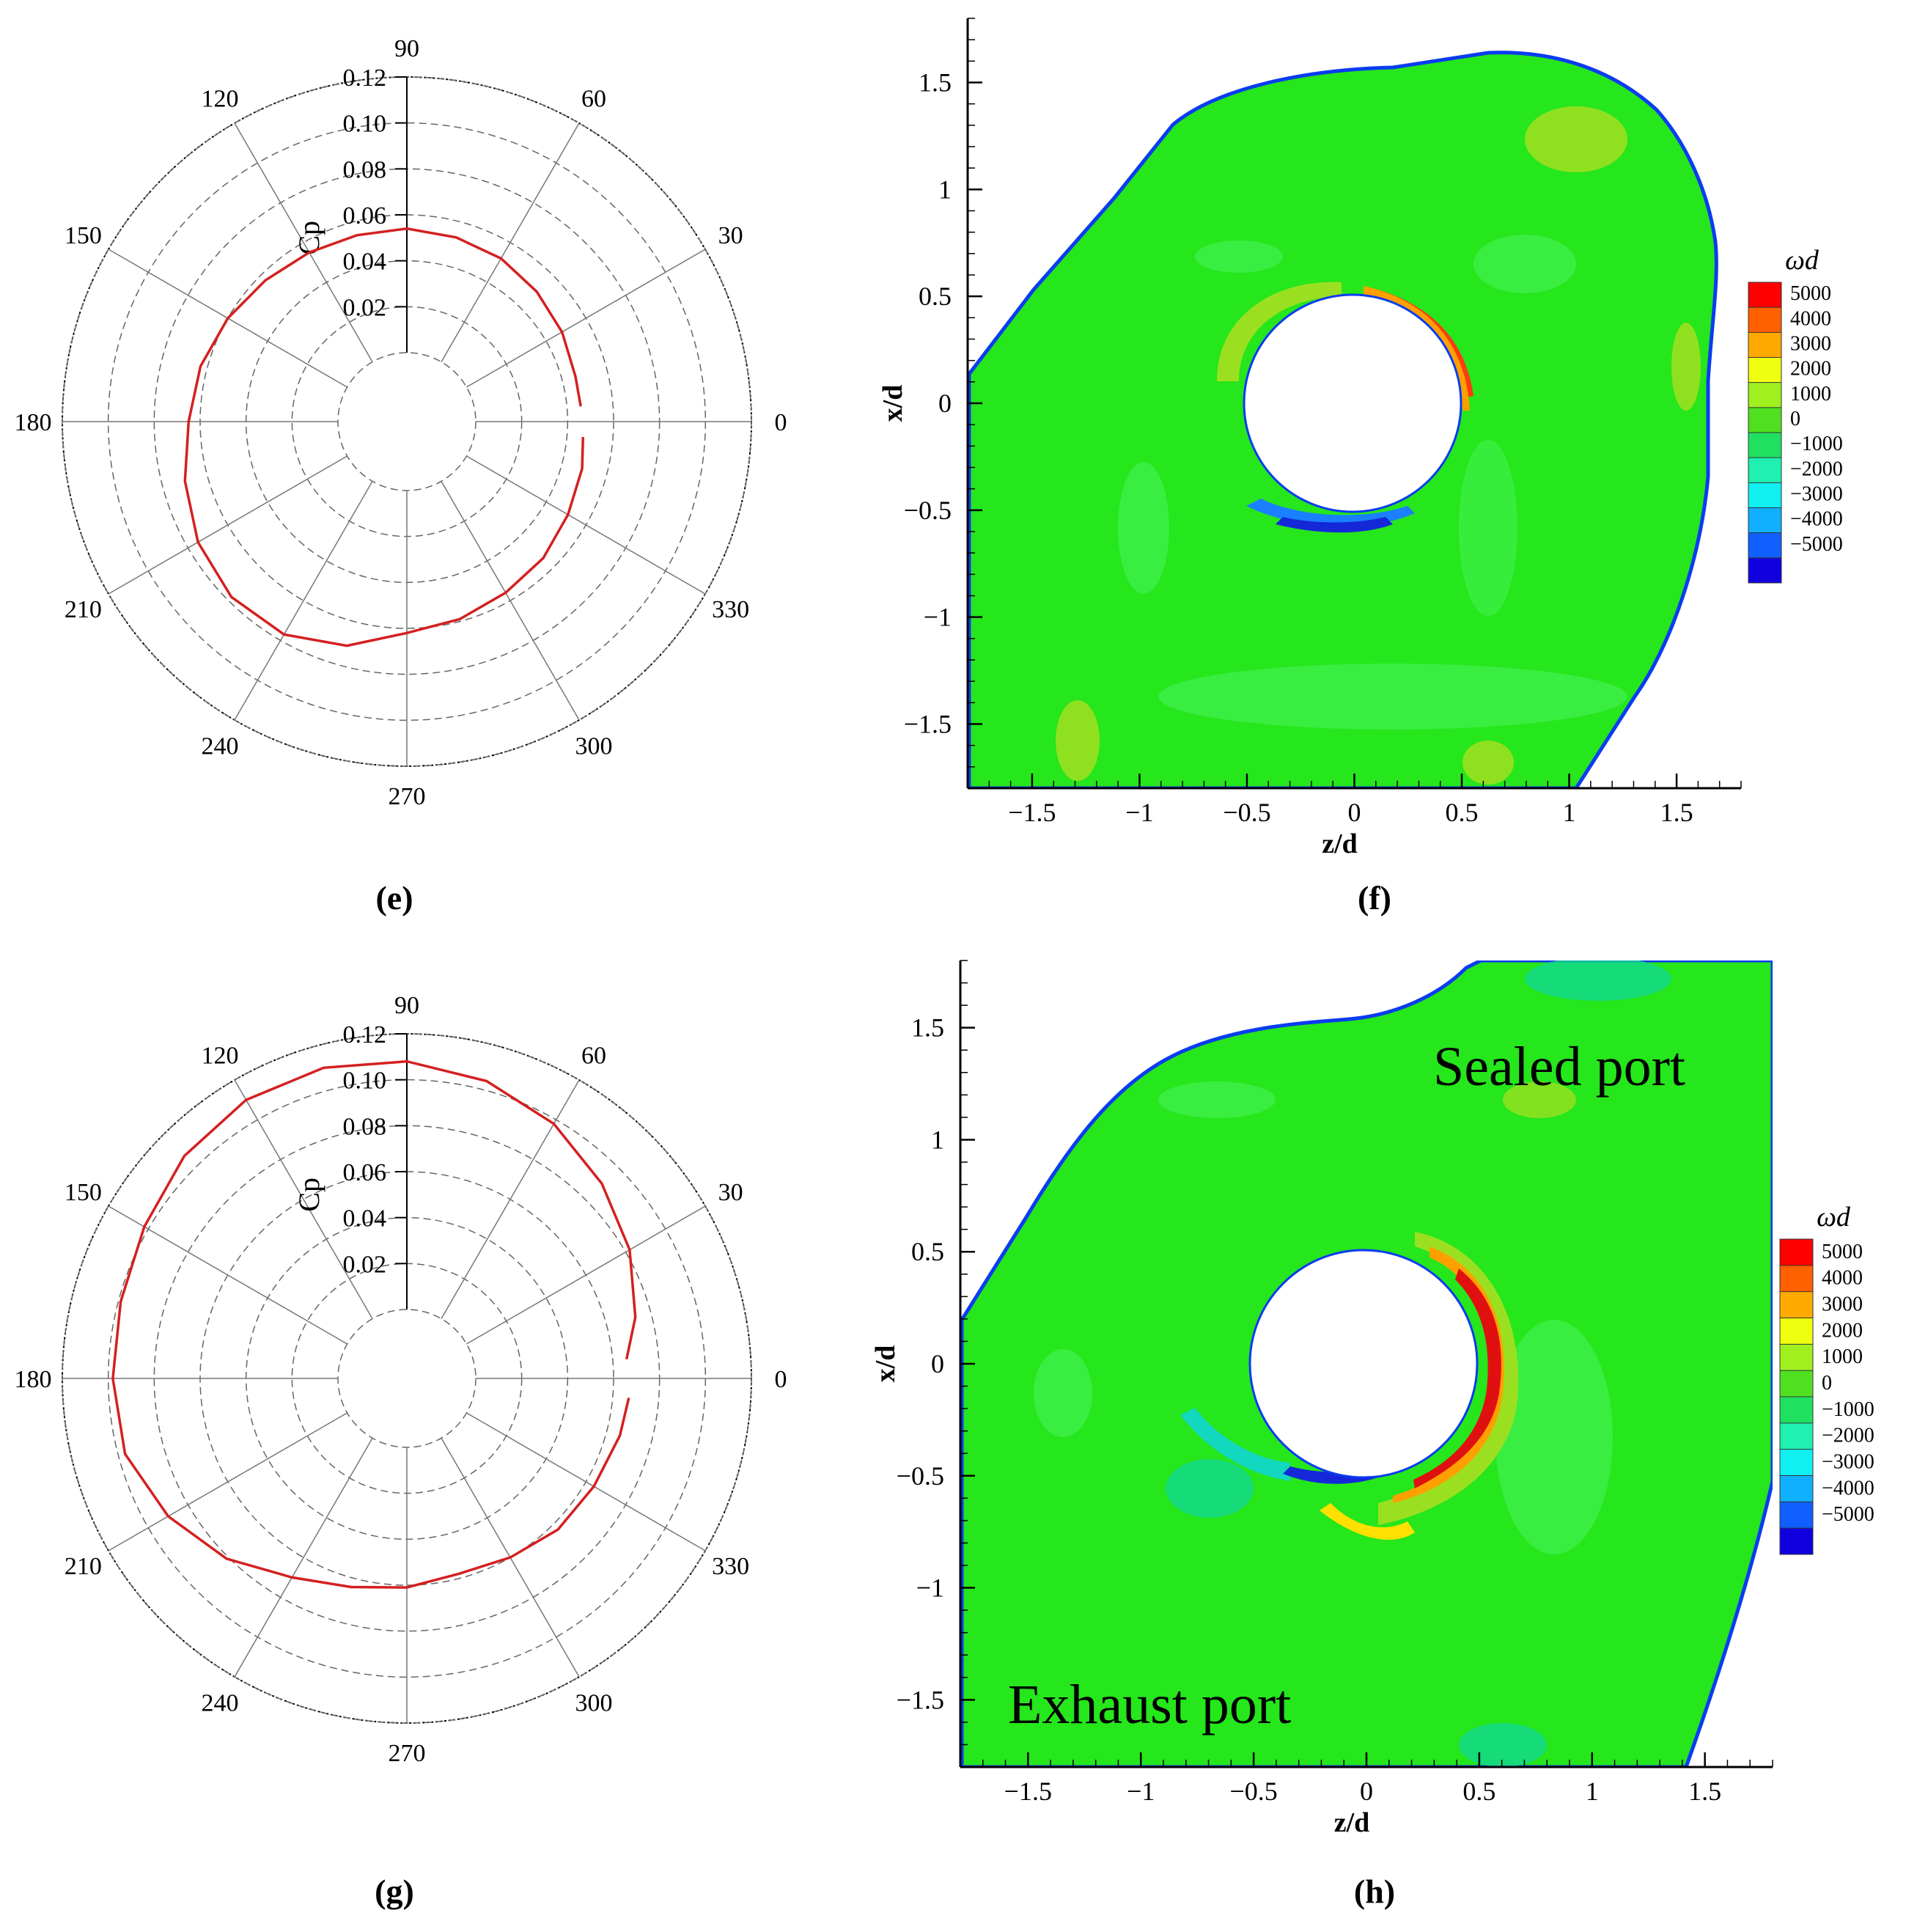  Describe the element at coordinates (1374, 1891) in the screenshot. I see `panel-label-h: (h)` at that location.